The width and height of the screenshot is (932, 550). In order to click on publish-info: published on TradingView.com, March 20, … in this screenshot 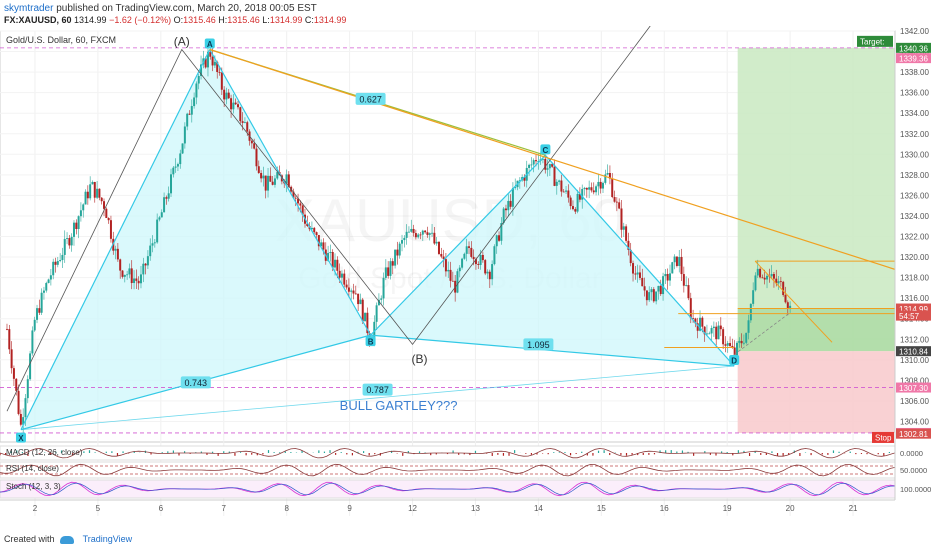, I will do `click(186, 8)`.